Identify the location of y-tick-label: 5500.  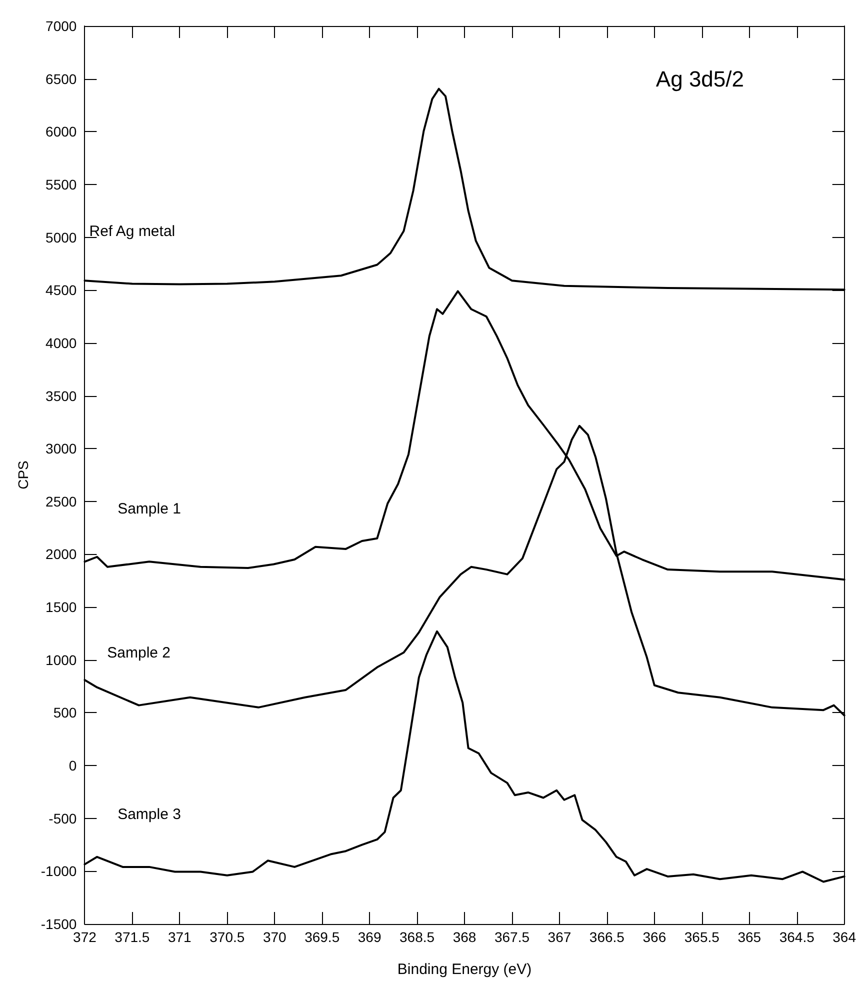
(61, 184).